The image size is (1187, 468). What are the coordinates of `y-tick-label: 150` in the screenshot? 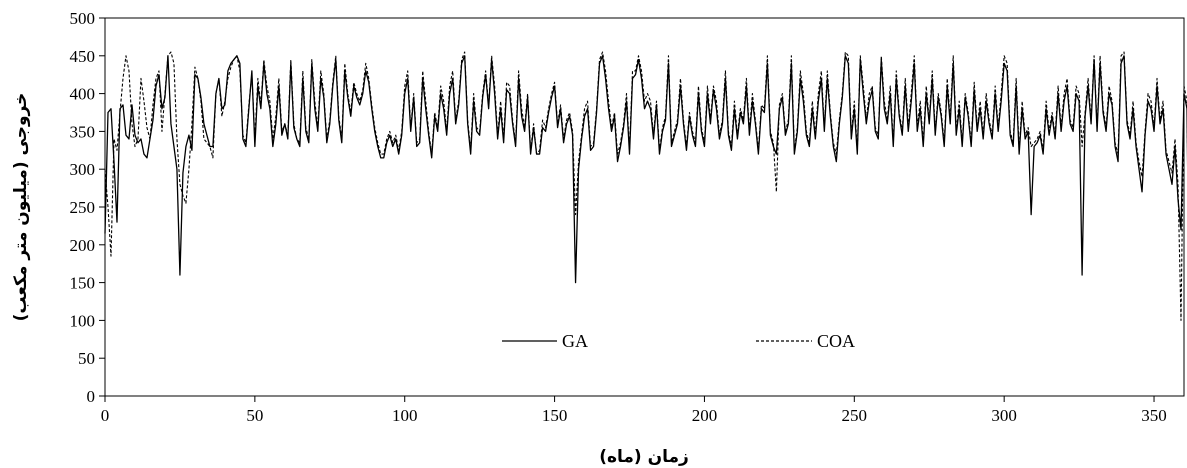 It's located at (83, 283).